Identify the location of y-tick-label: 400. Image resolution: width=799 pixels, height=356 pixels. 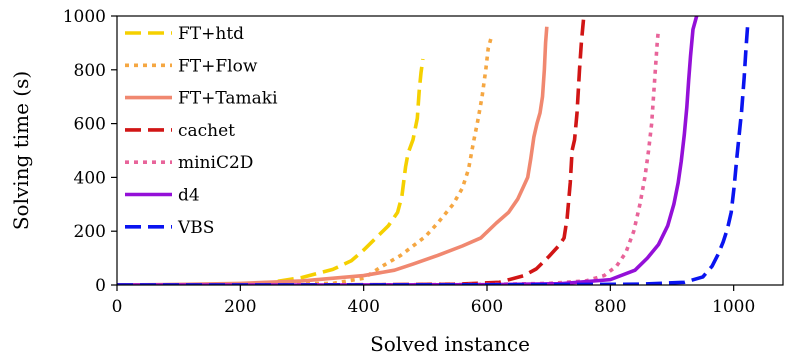
(90, 178).